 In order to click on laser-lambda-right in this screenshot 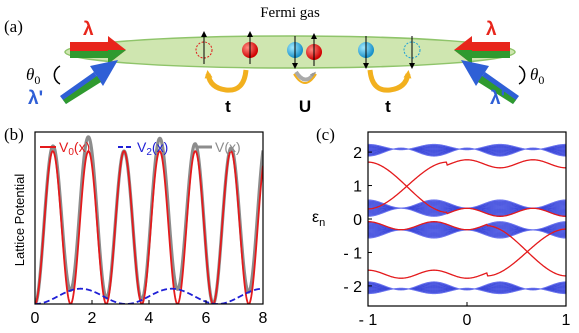, I will do `click(482, 50)`.